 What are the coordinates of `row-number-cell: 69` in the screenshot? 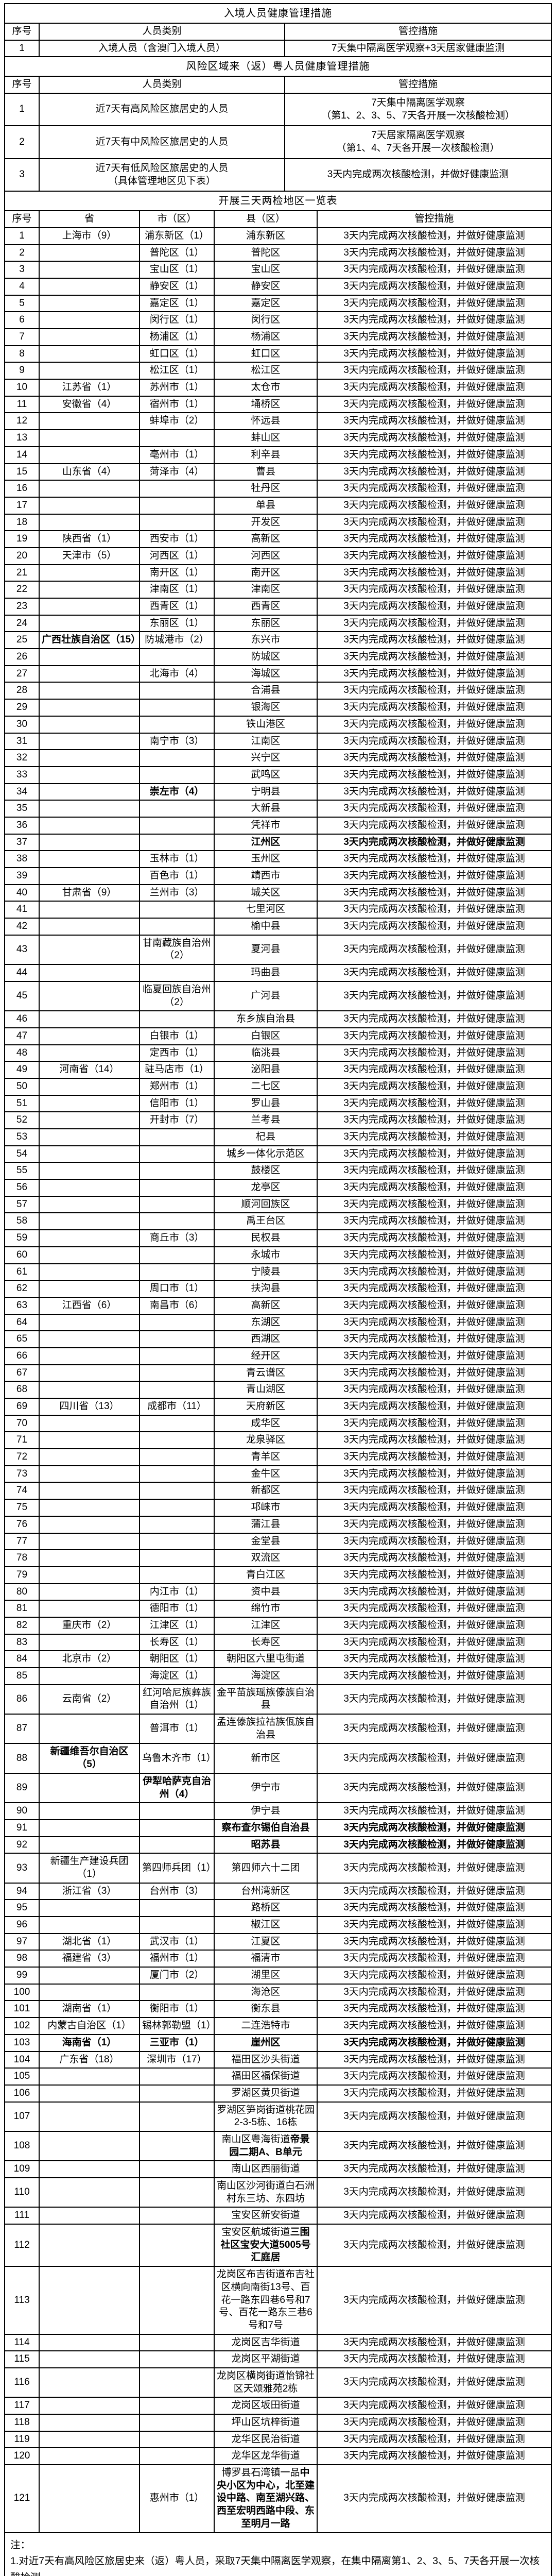 It's located at (22, 1406).